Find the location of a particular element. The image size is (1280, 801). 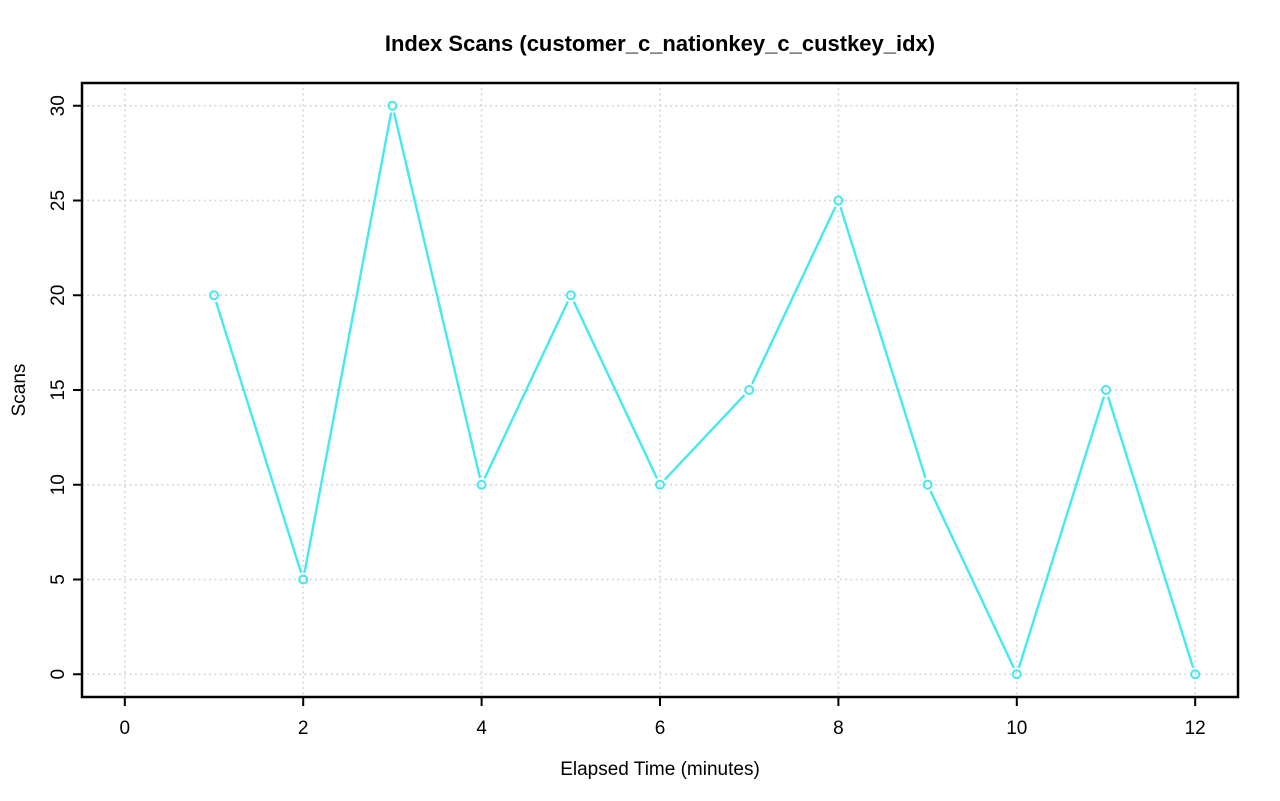

y-tick-label: 25 is located at coordinates (58, 200).